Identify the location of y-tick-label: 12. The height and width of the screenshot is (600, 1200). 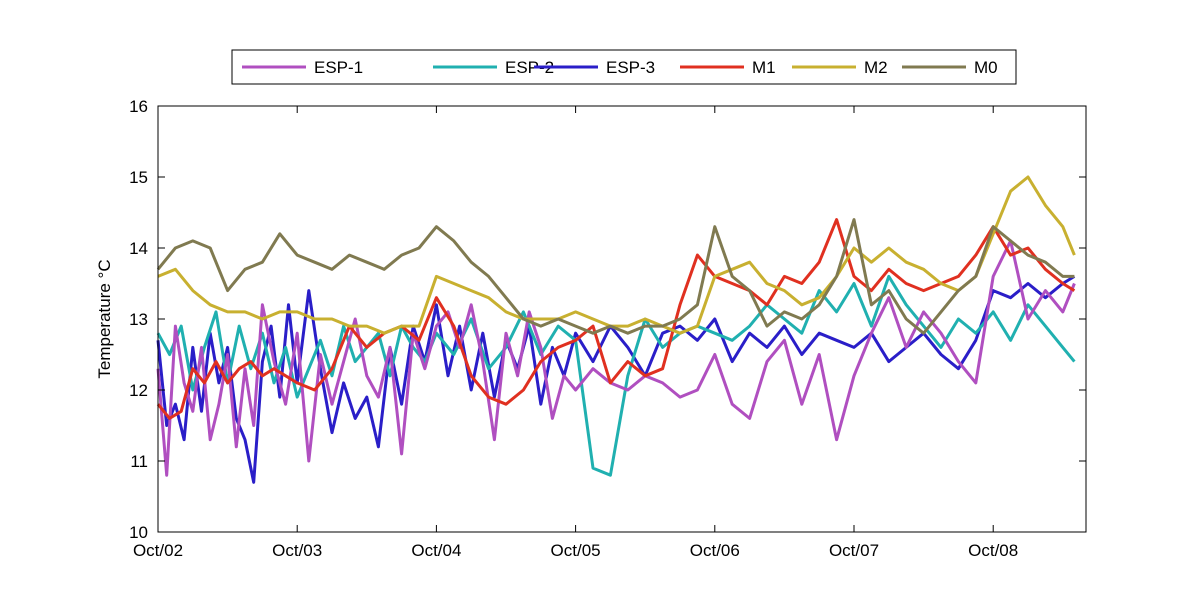
(138, 390).